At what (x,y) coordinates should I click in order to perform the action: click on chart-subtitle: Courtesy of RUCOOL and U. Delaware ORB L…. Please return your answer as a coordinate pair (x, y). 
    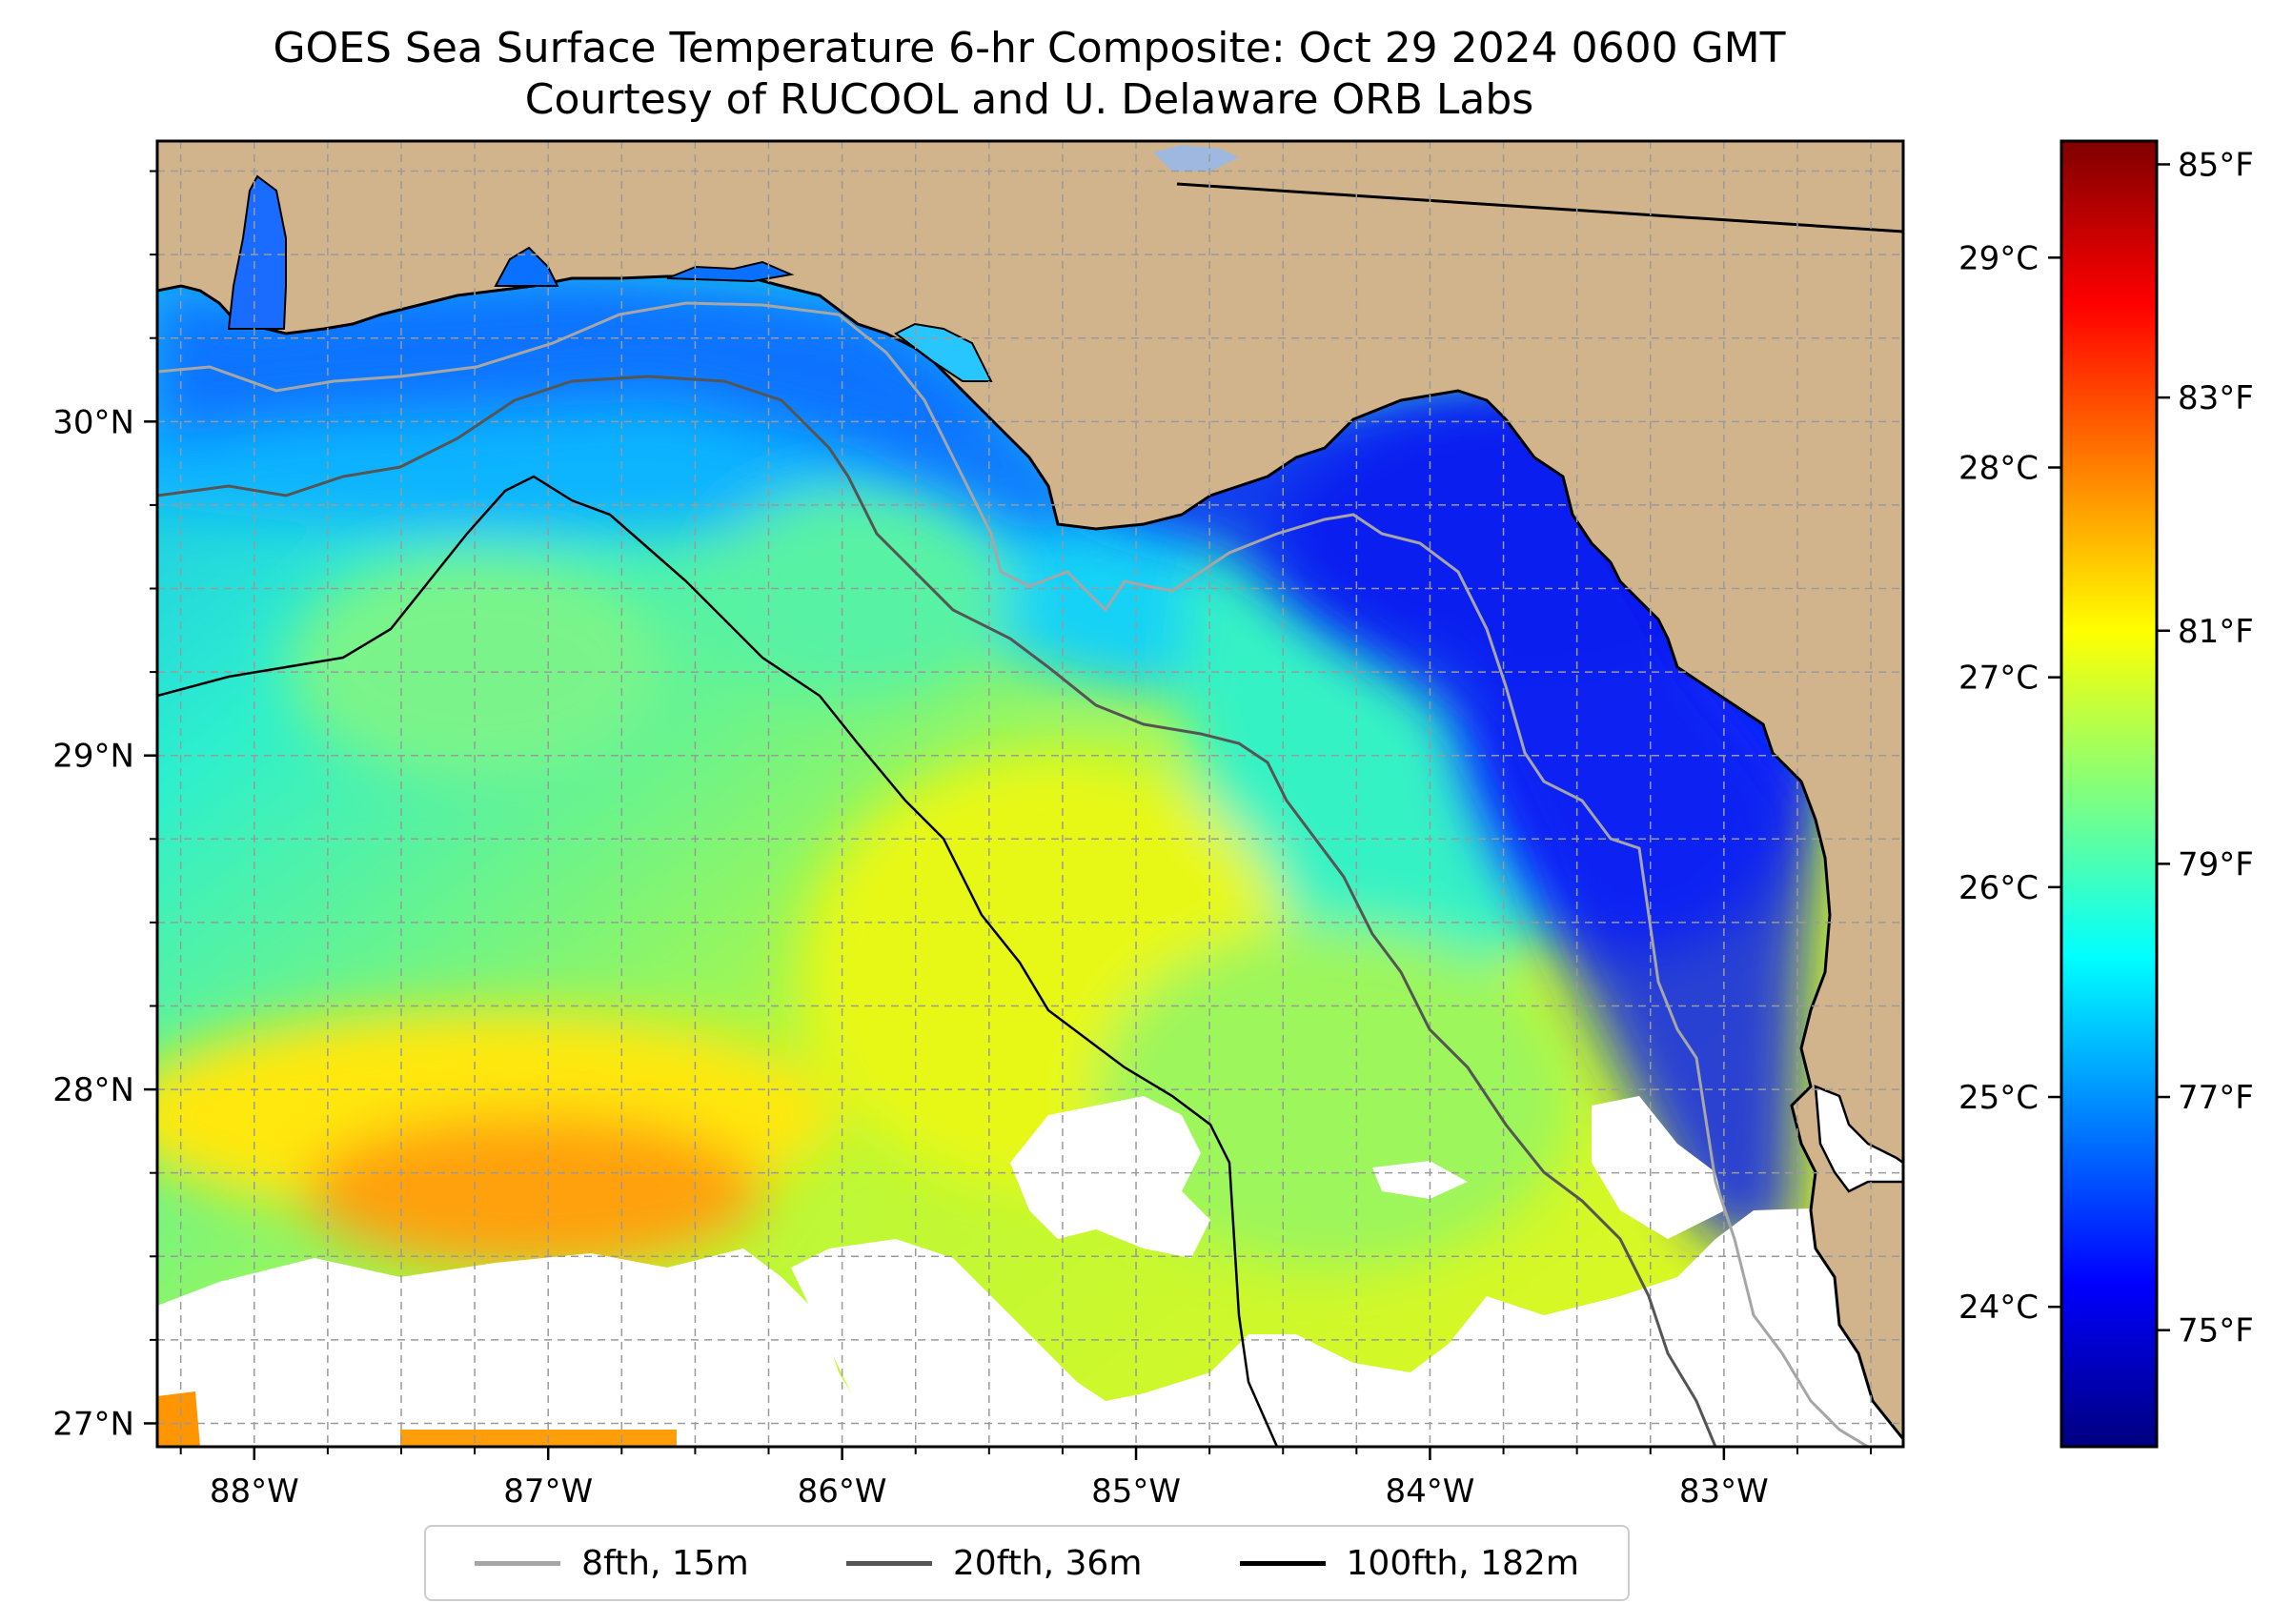
    Looking at the image, I should click on (1029, 99).